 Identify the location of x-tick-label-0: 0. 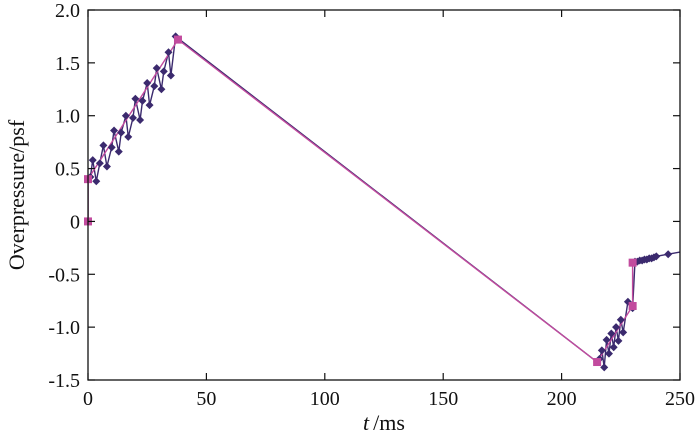
(88, 399).